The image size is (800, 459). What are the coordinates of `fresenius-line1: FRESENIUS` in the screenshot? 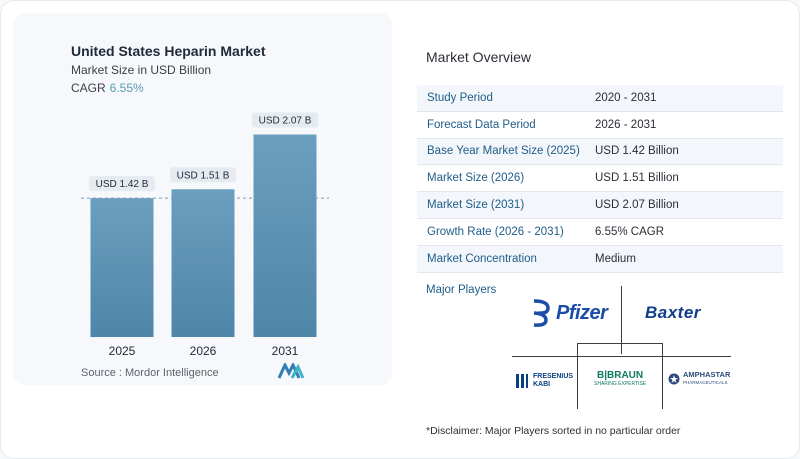 It's located at (553, 376).